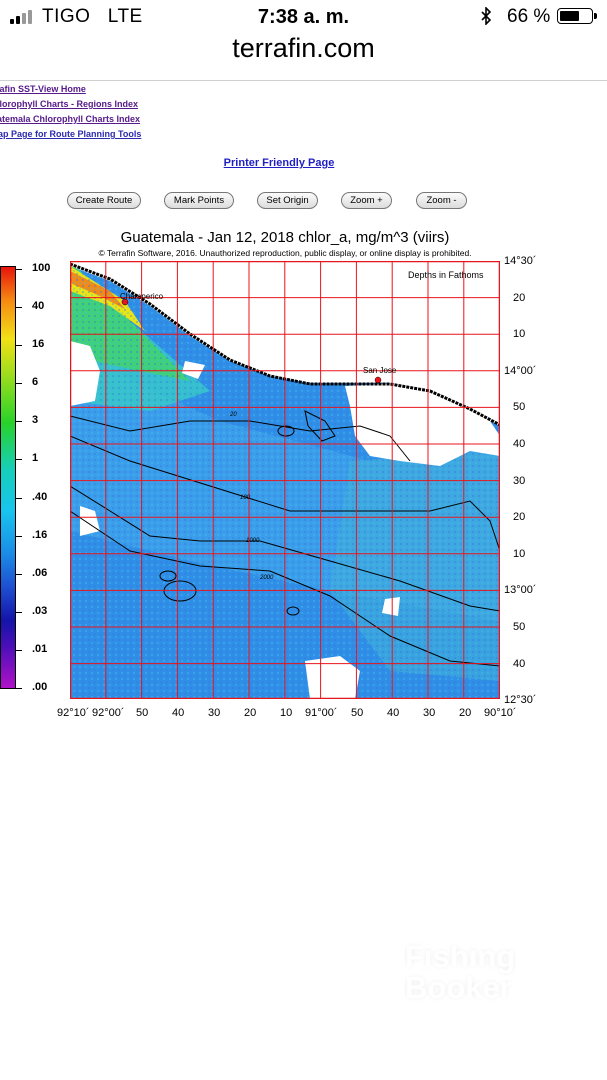 The height and width of the screenshot is (1080, 607). Describe the element at coordinates (520, 370) in the screenshot. I see `latitude-label: 14°00´` at that location.